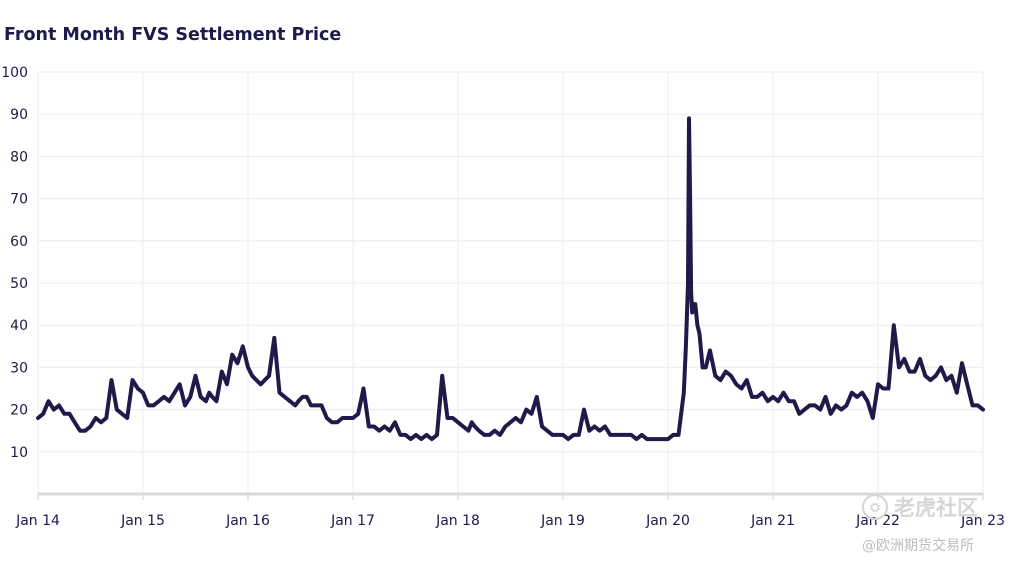 The width and height of the screenshot is (1024, 567). Describe the element at coordinates (19, 326) in the screenshot. I see `y-tick-label: 40` at that location.